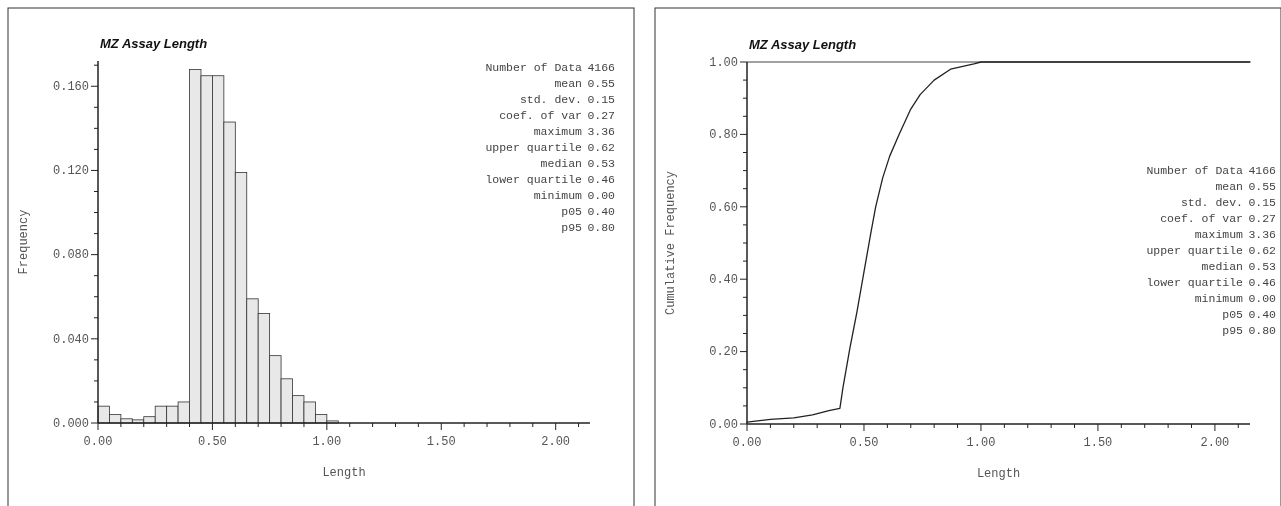 The width and height of the screenshot is (1281, 506). I want to click on y-tick-label: 0.000, so click(70, 423).